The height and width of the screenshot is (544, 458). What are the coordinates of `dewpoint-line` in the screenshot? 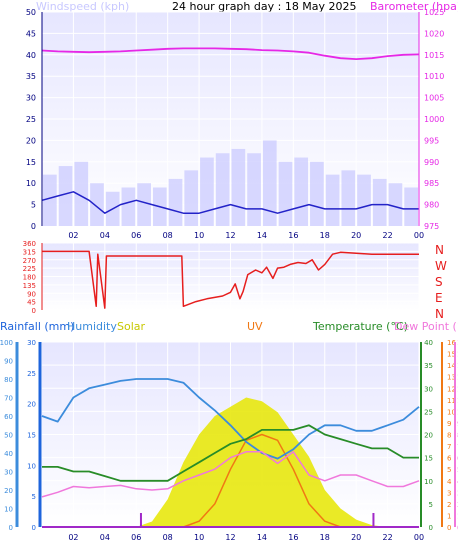 It's located at (230, 474).